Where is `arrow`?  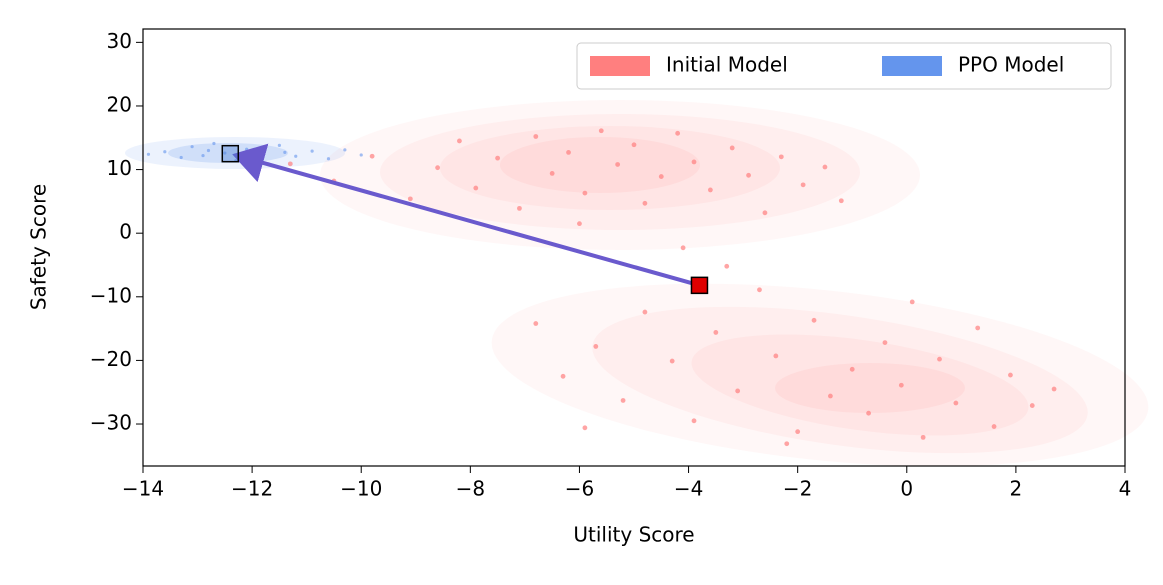 arrow is located at coordinates (466, 215).